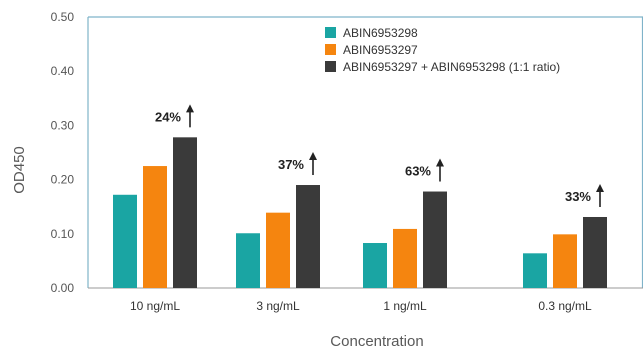 This screenshot has width=643, height=353. What do you see at coordinates (168, 116) in the screenshot?
I see `increase-label: 24%` at bounding box center [168, 116].